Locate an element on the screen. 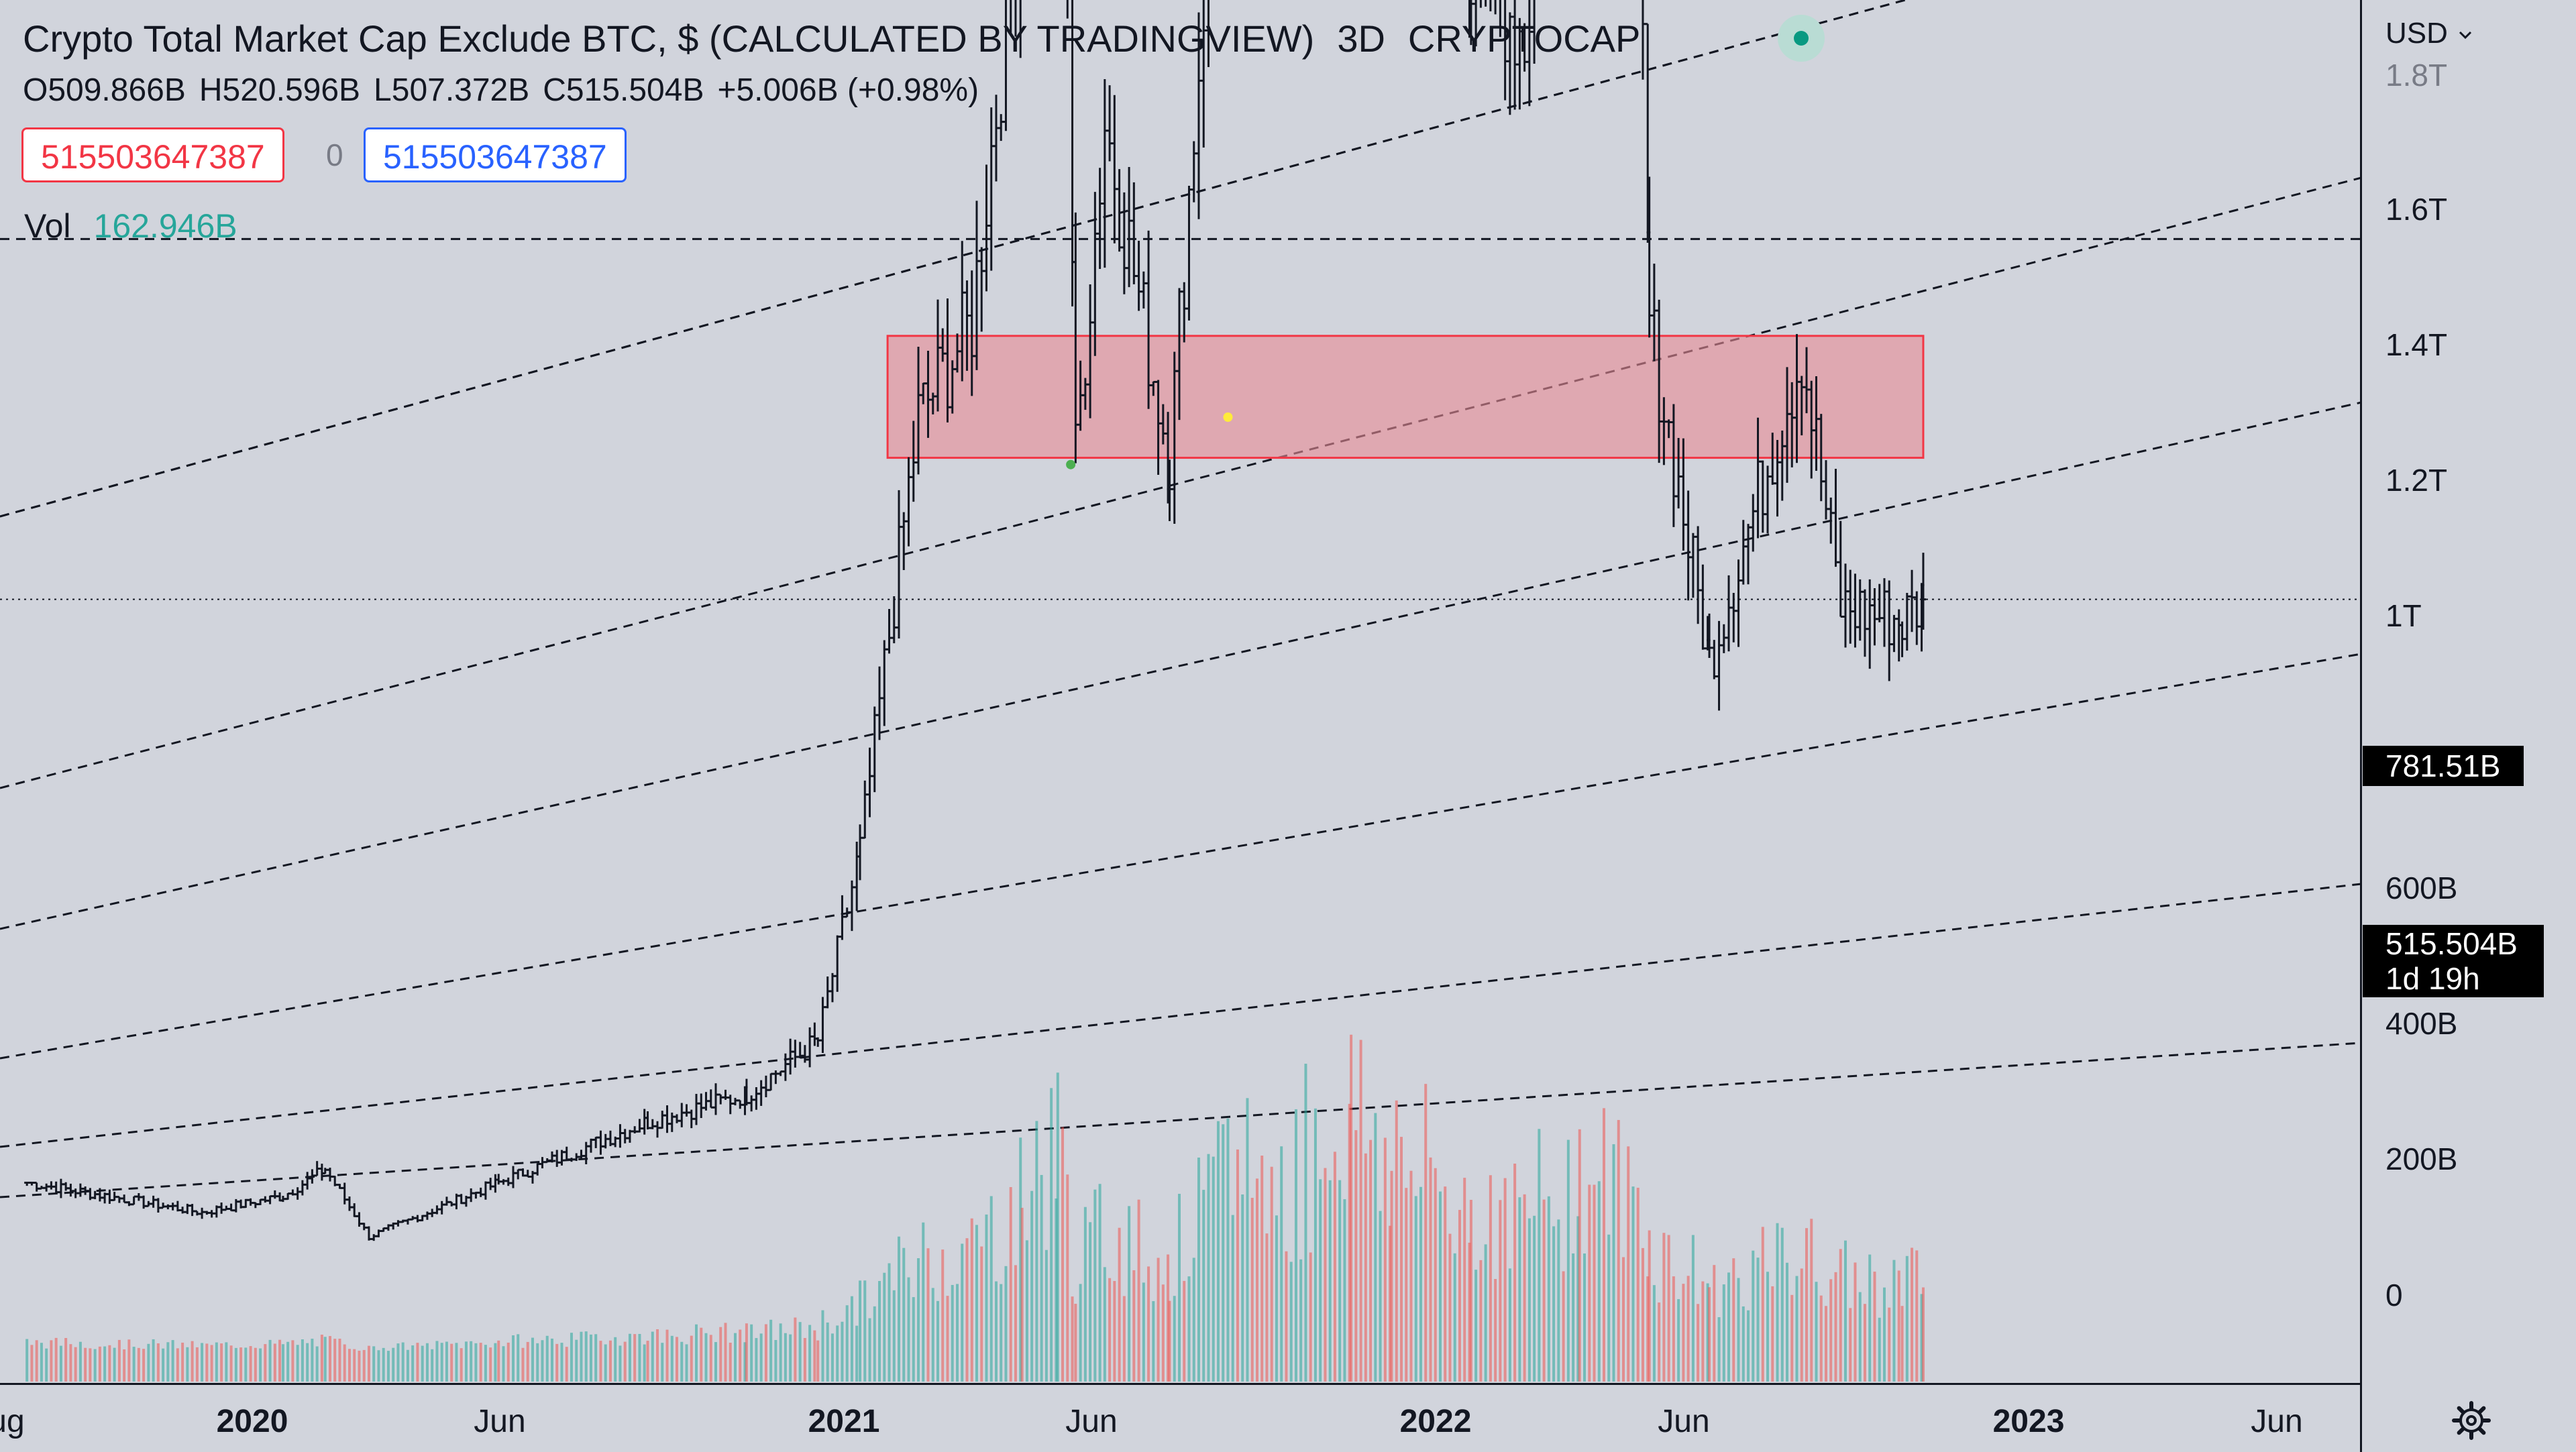  time-label: 2023 is located at coordinates (2028, 1421).